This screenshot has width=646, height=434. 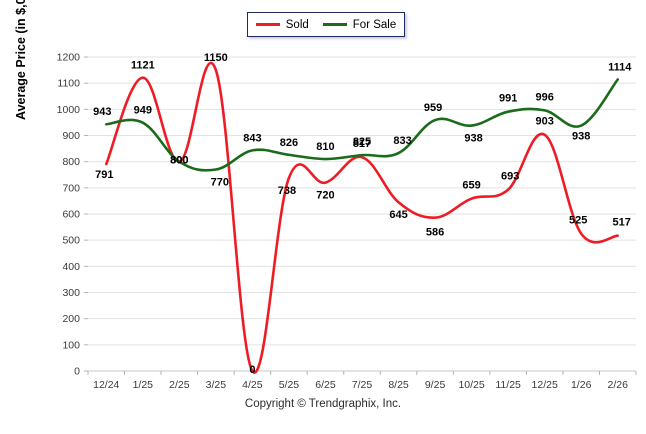 I want to click on y-tick-label: 800, so click(x=71, y=162).